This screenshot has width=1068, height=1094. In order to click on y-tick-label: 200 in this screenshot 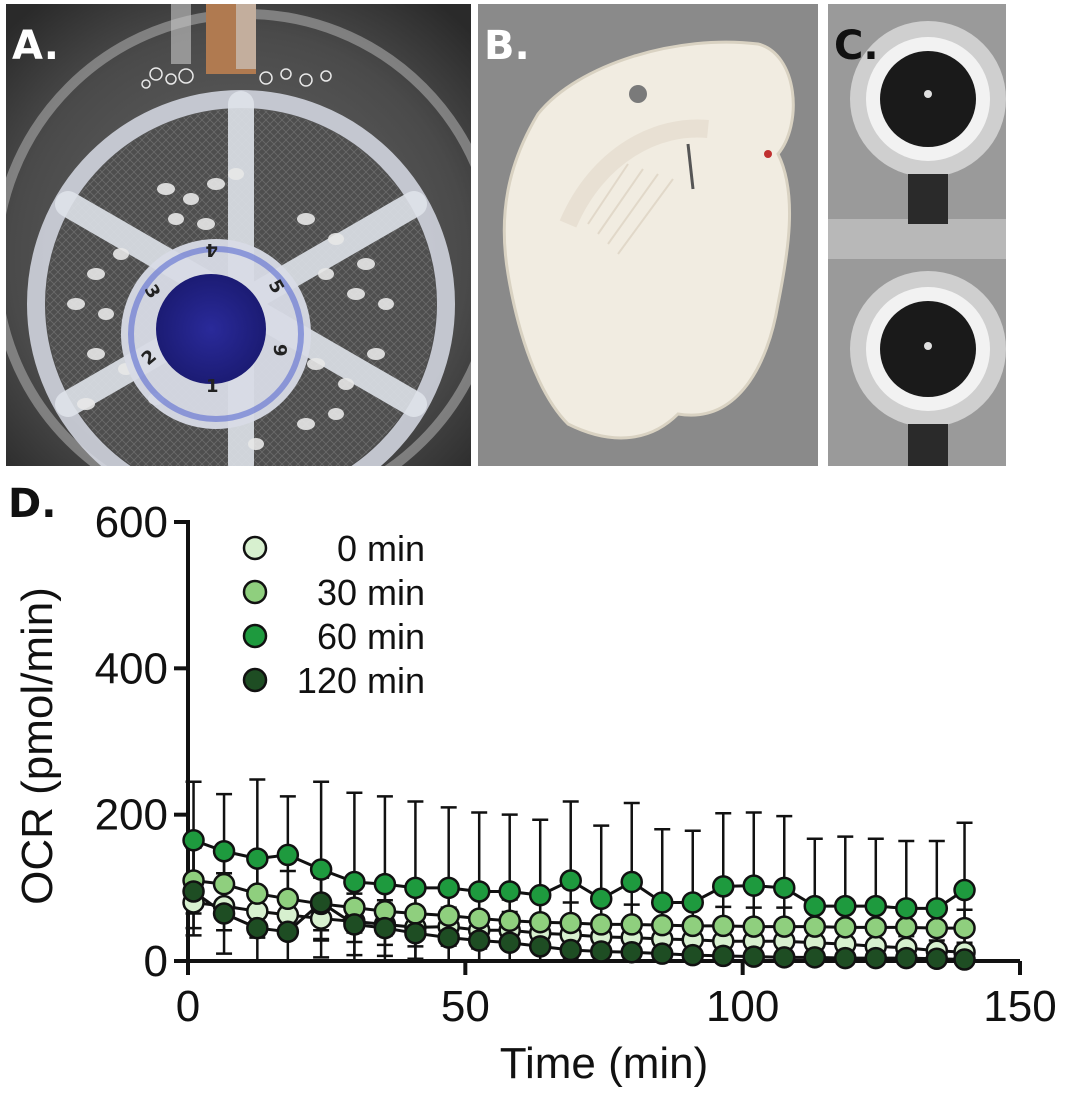, I will do `click(131, 815)`.